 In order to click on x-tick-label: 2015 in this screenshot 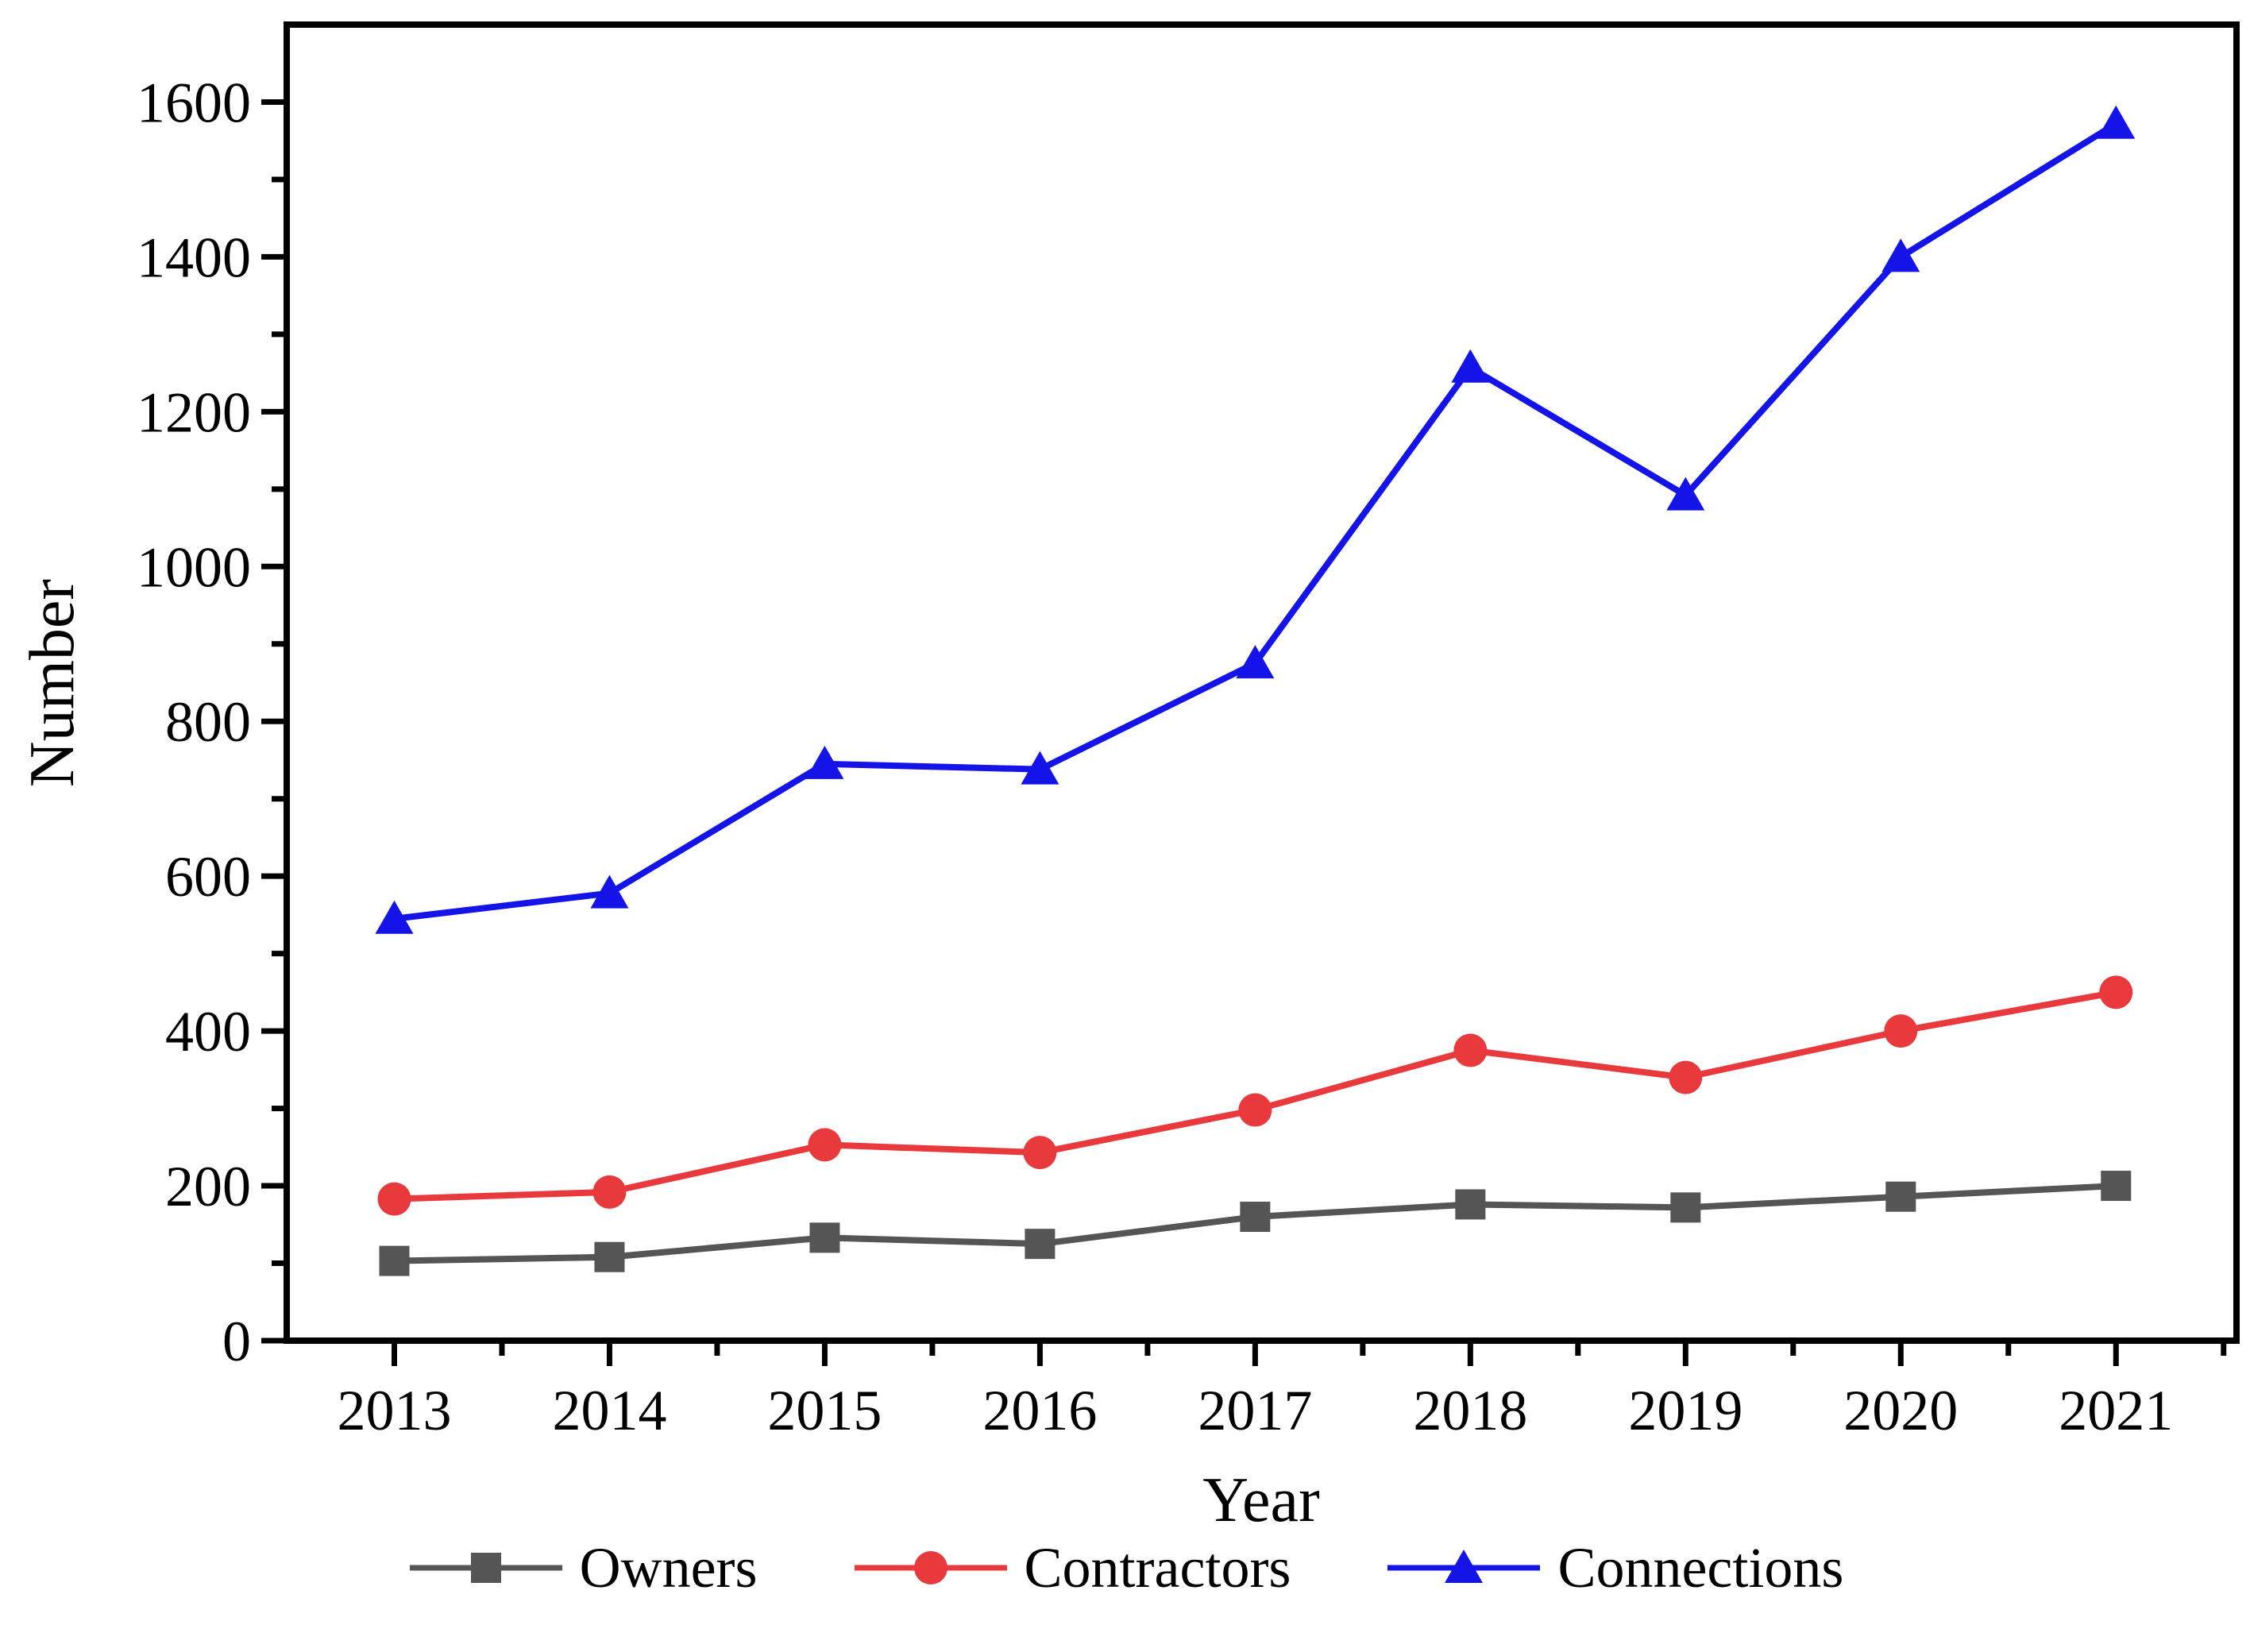, I will do `click(825, 1410)`.